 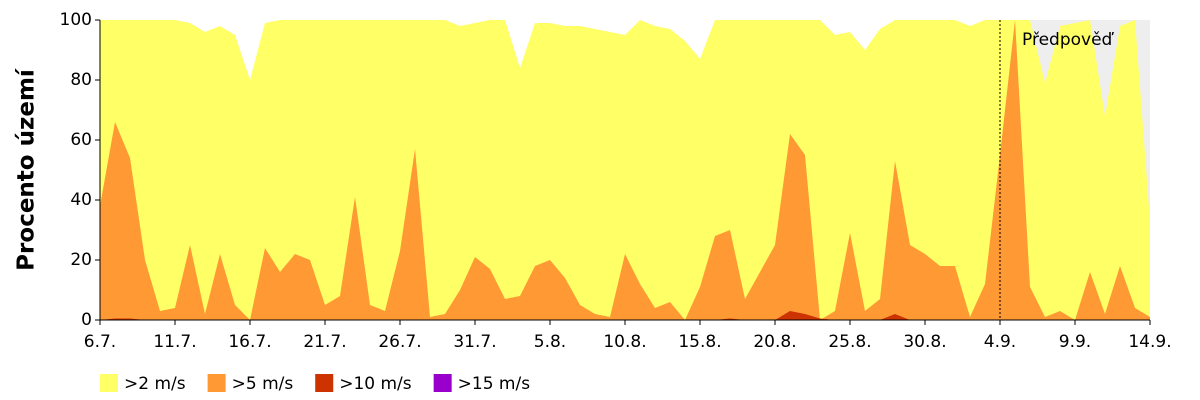 I want to click on legend-text: >2 m/s, so click(x=155, y=384).